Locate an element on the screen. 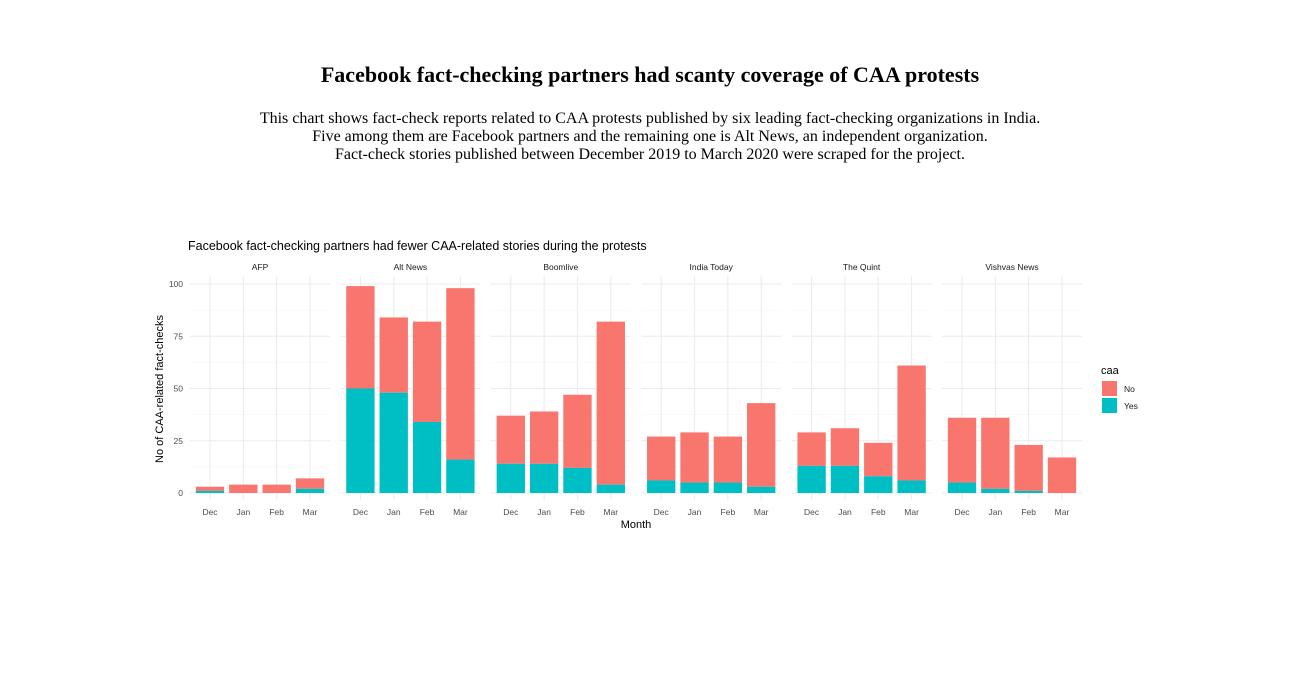 The image size is (1300, 700). facet-label: Alt News is located at coordinates (411, 267).